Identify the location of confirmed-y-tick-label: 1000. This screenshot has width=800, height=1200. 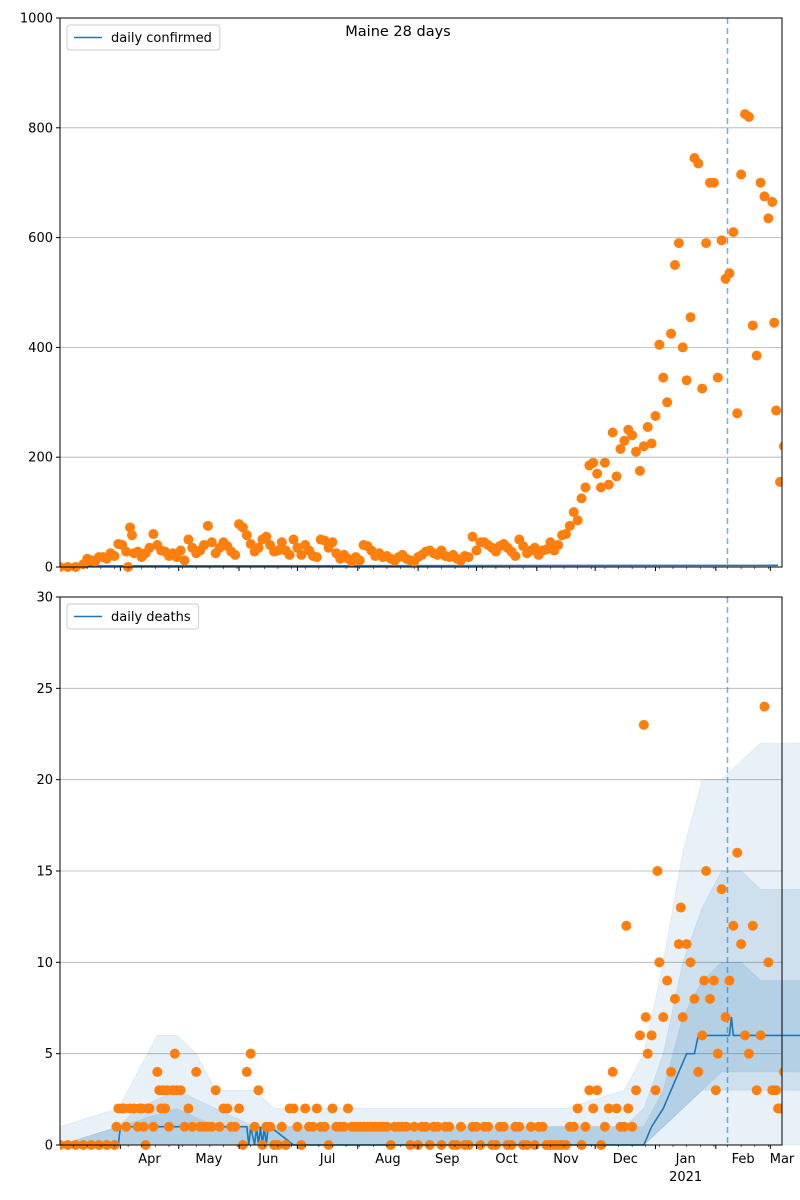
(36, 19).